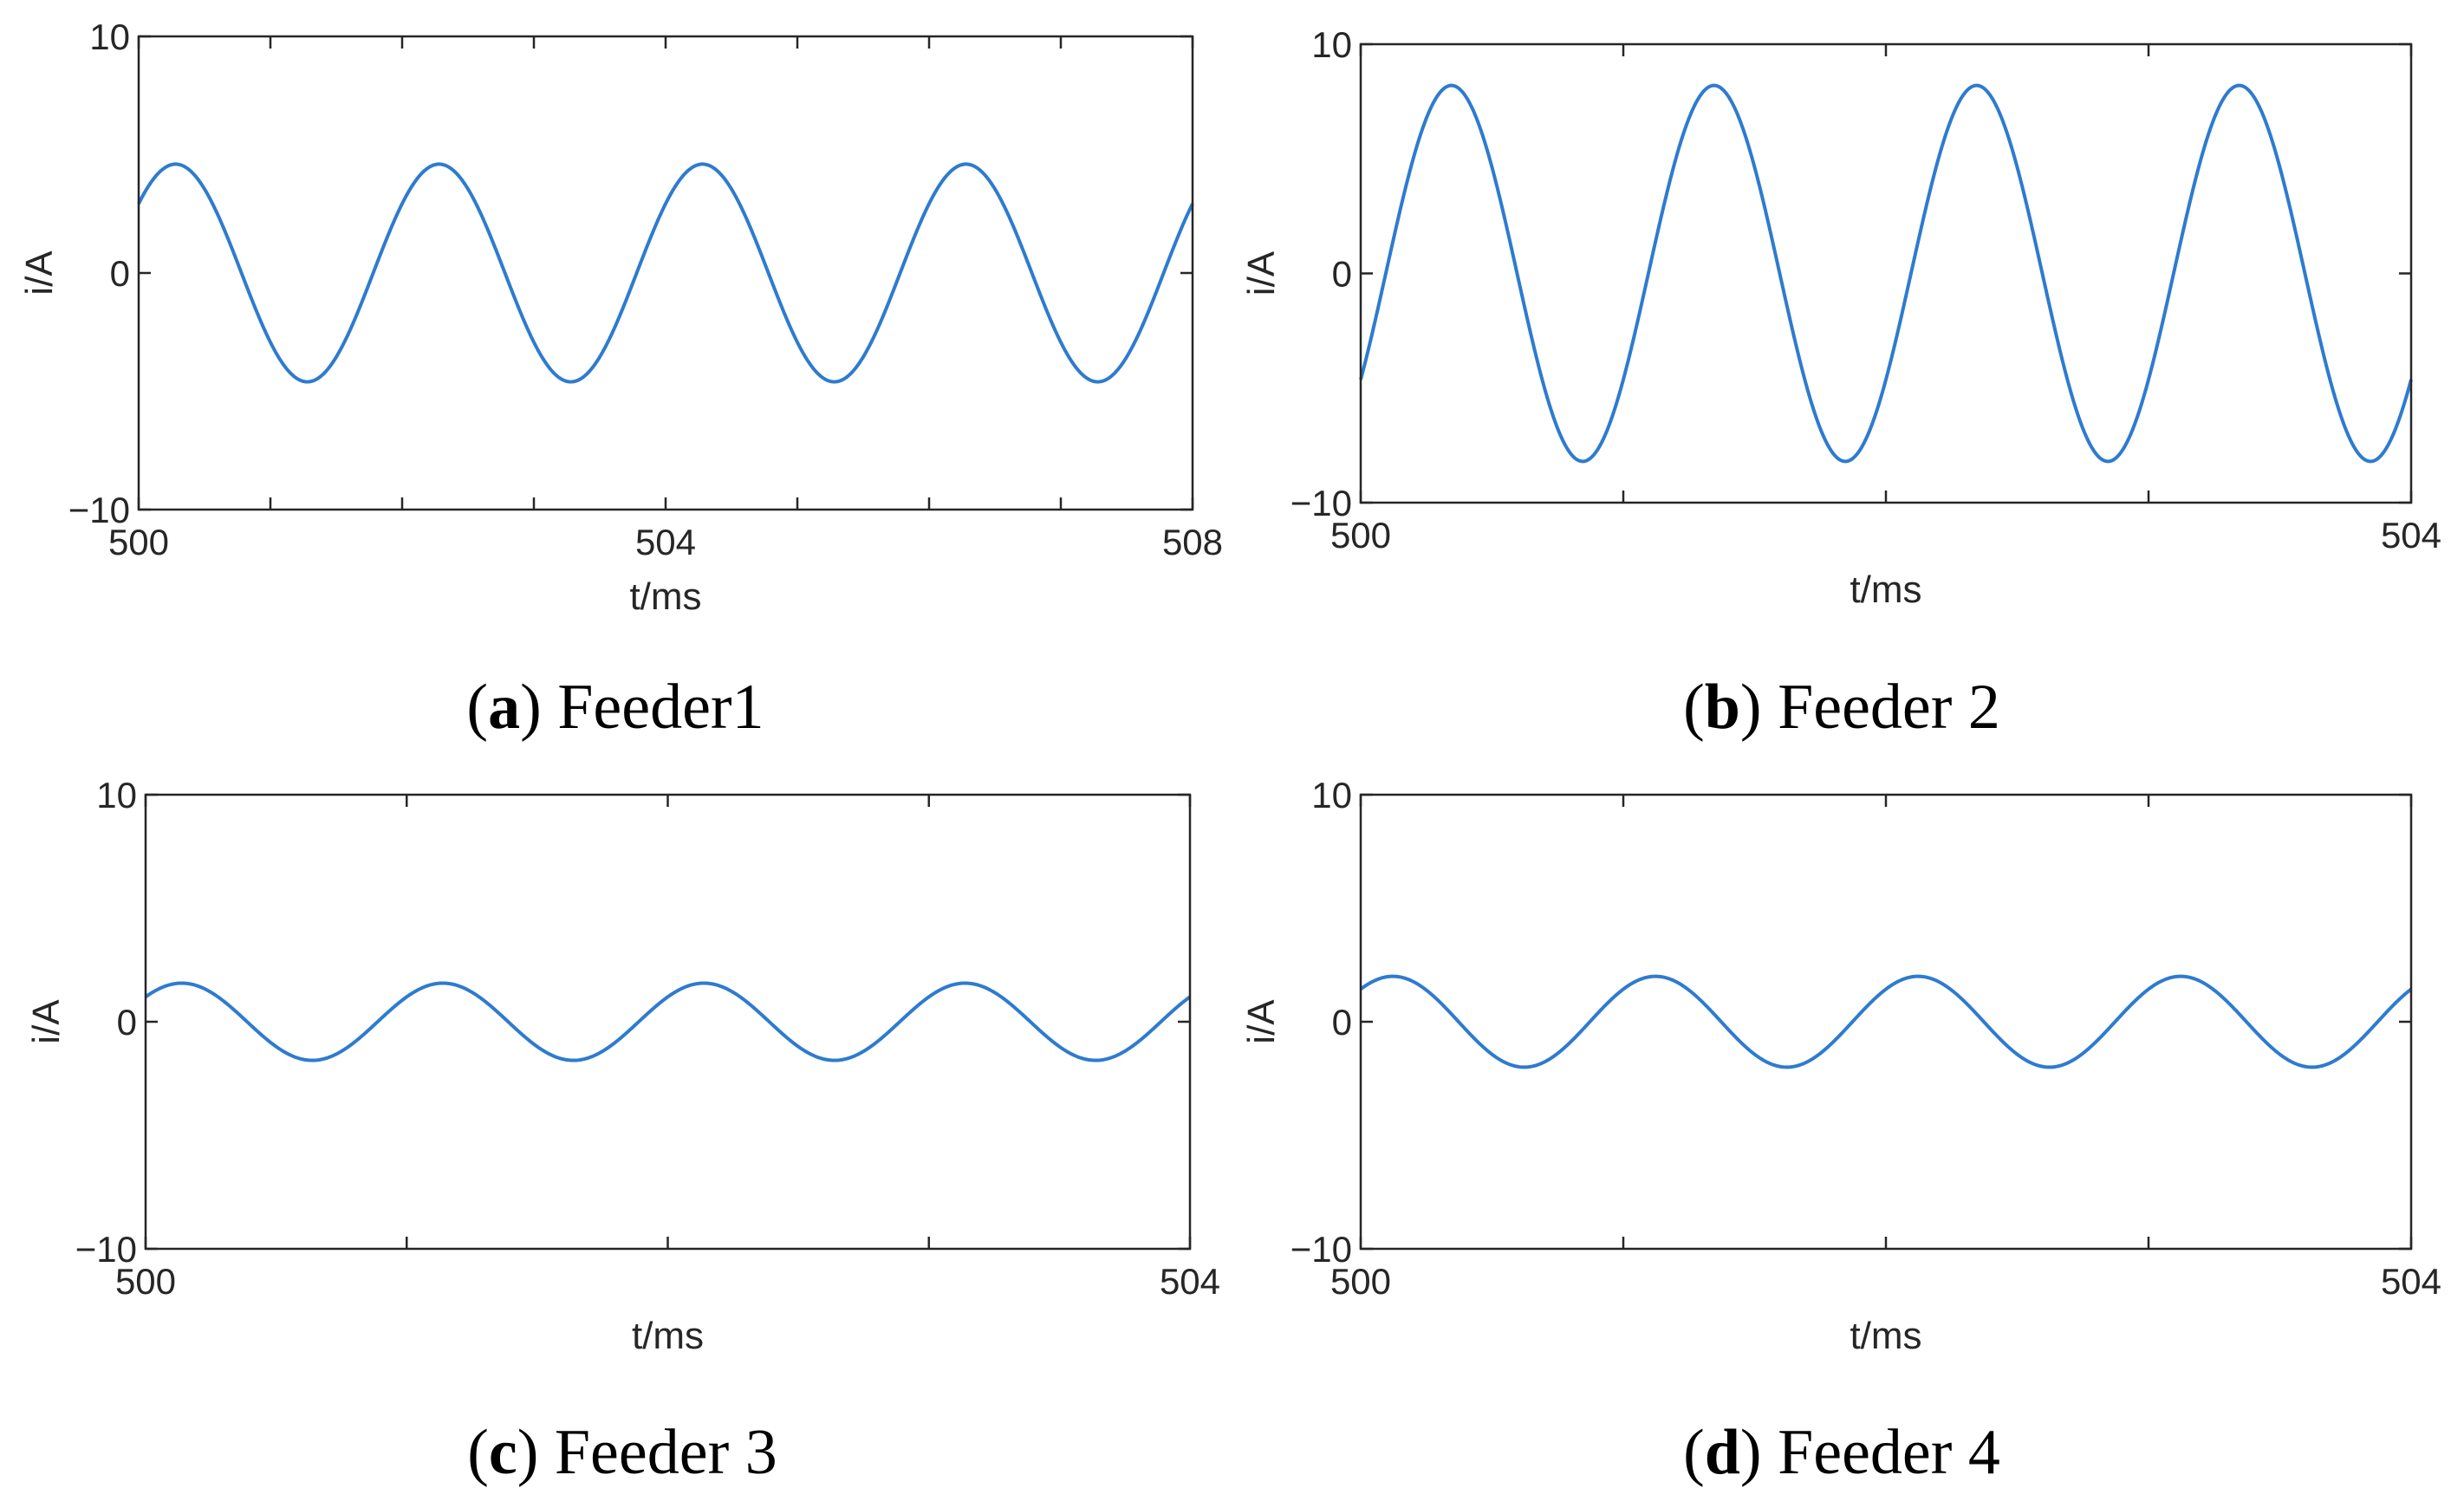  I want to click on caption-text: Feeder 4, so click(1889, 1452).